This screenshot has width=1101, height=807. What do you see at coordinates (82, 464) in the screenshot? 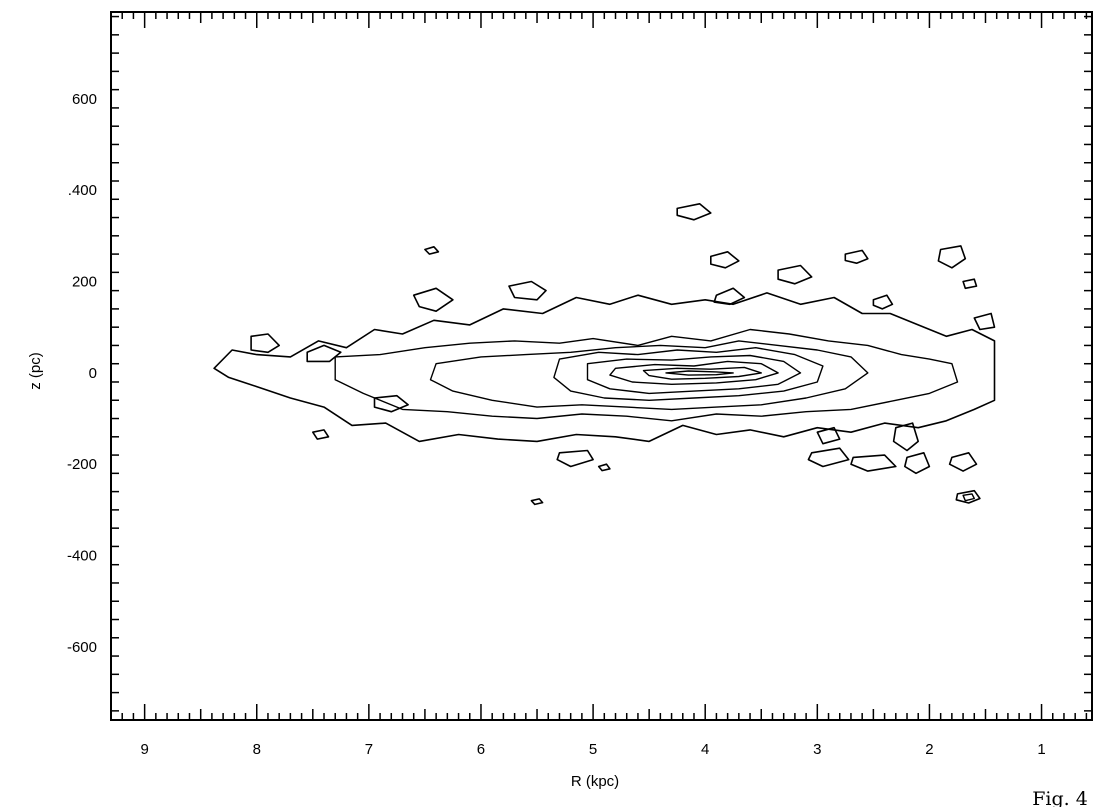
I see `y-tick-label: -200` at bounding box center [82, 464].